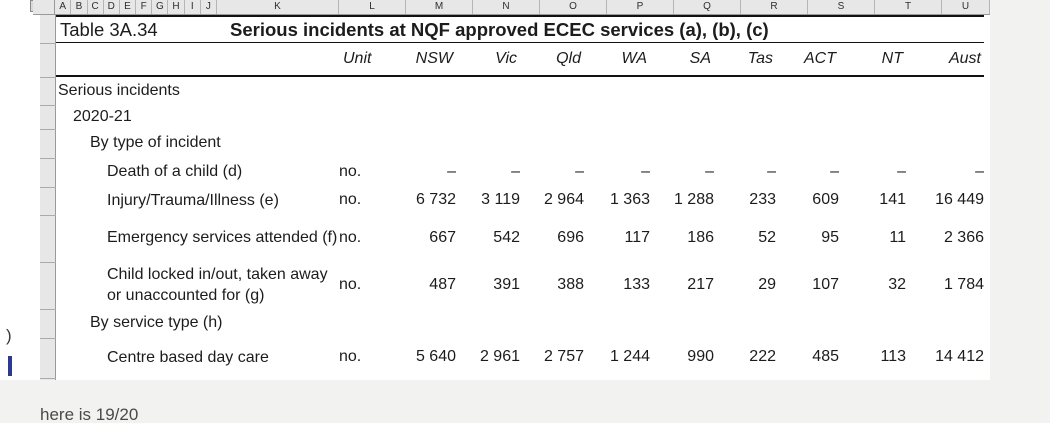 The image size is (1050, 423). I want to click on value-cell: 141, so click(892, 199).